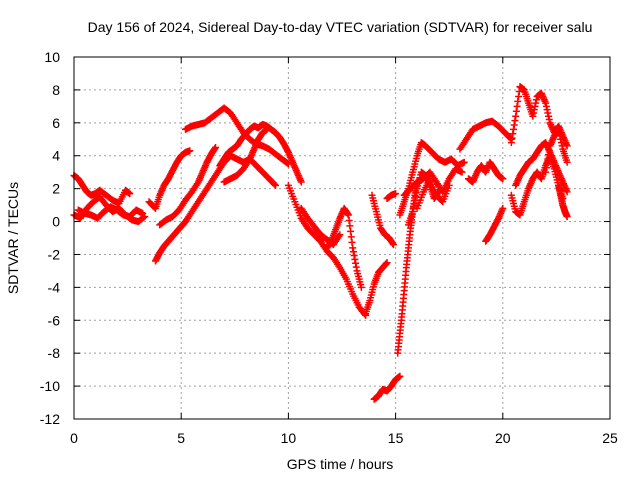 This screenshot has width=640, height=480. What do you see at coordinates (610, 438) in the screenshot?
I see `x-tick-label: 25` at bounding box center [610, 438].